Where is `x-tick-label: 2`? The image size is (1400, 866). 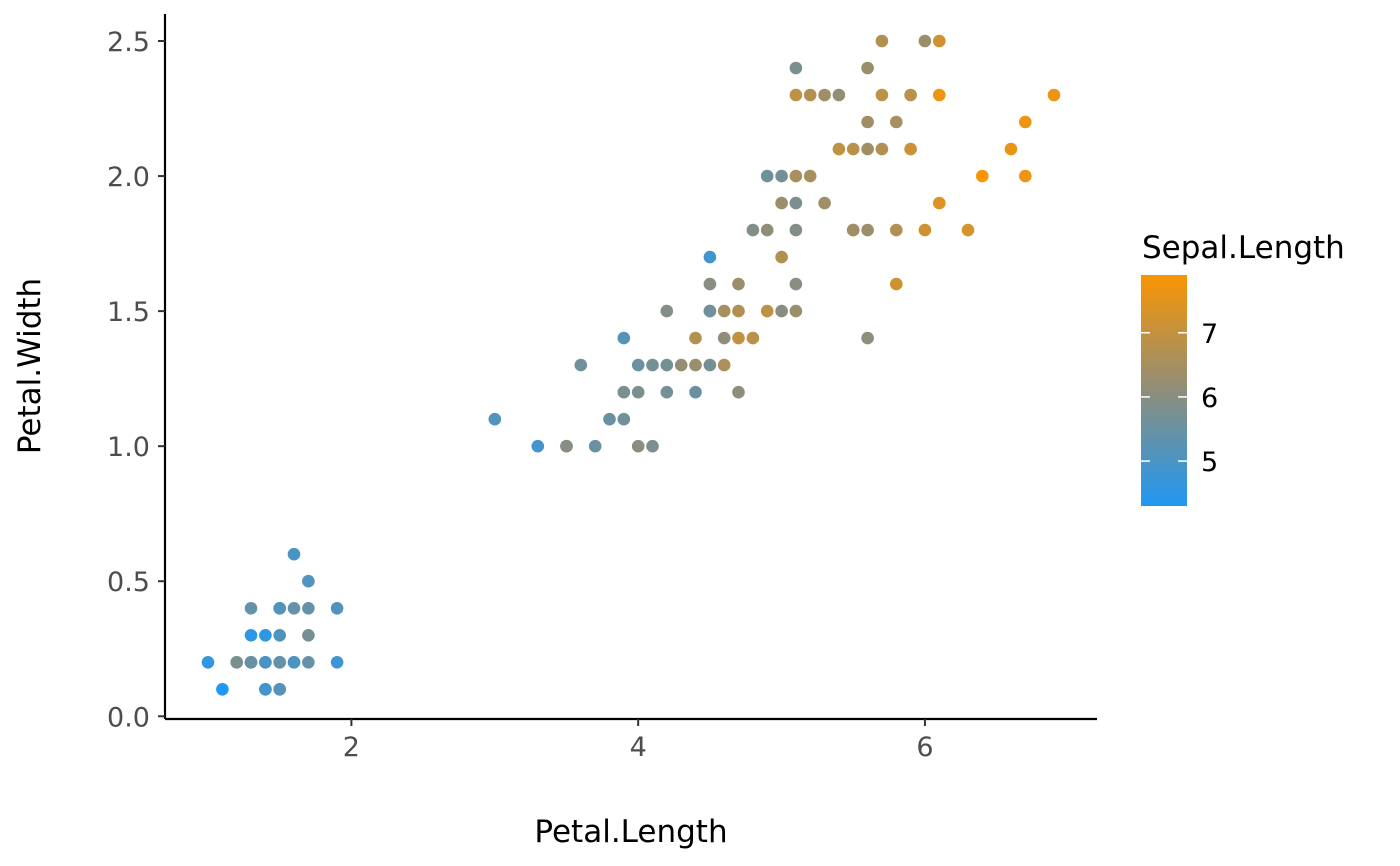
x-tick-label: 2 is located at coordinates (351, 747).